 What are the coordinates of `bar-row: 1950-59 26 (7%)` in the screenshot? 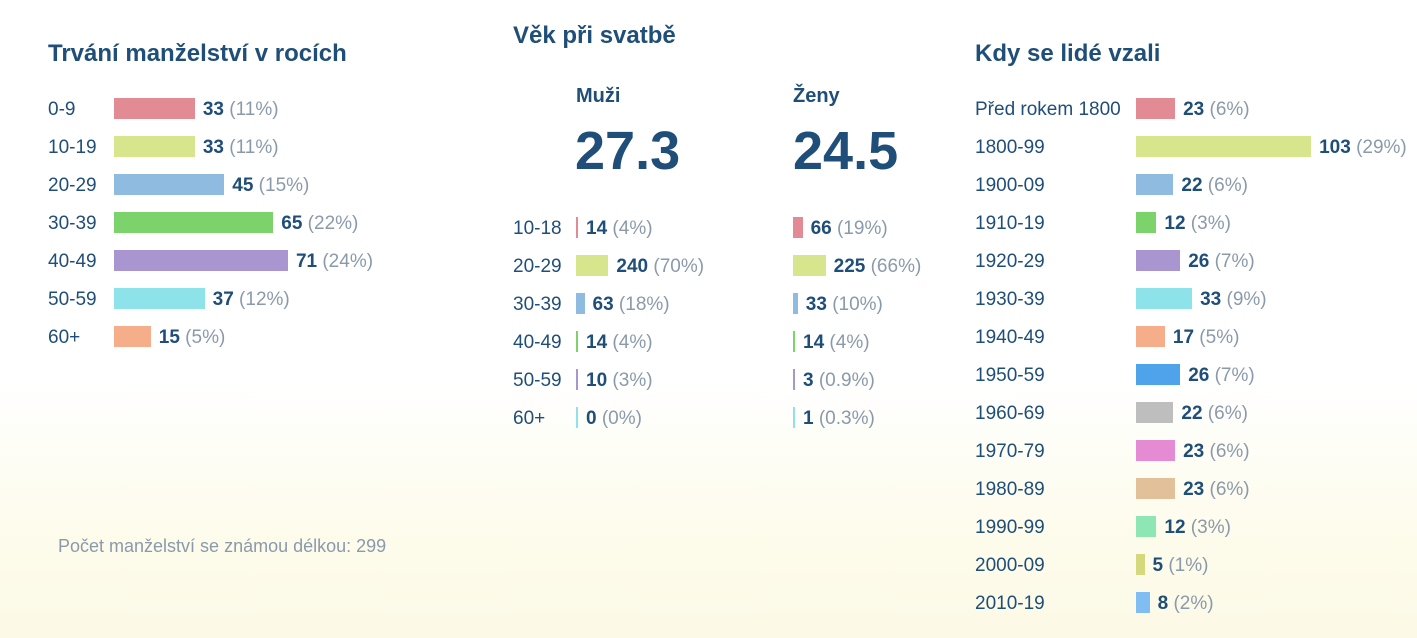 It's located at (1196, 375).